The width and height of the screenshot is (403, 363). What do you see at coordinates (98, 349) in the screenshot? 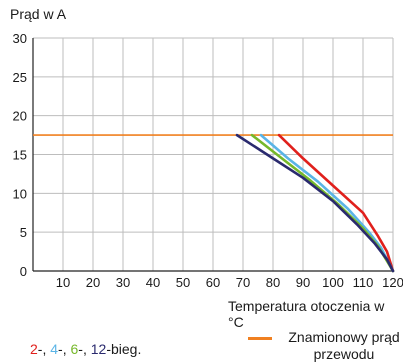
I see `legend-series-12: 12` at bounding box center [98, 349].